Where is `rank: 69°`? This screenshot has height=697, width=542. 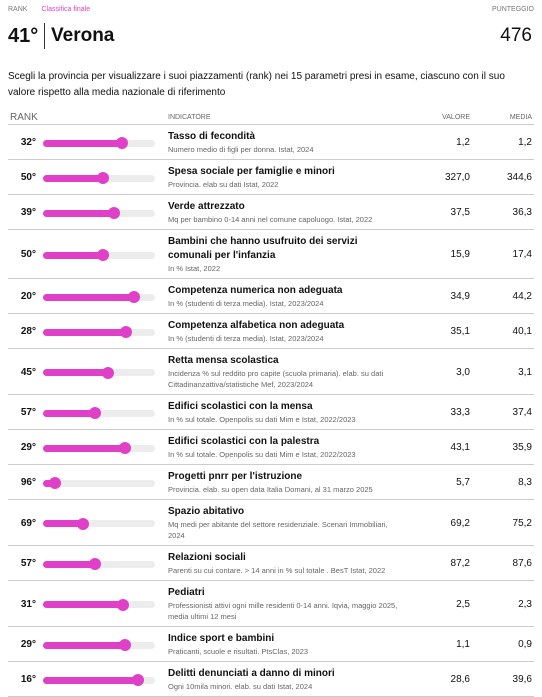 rank: 69° is located at coordinates (28, 523).